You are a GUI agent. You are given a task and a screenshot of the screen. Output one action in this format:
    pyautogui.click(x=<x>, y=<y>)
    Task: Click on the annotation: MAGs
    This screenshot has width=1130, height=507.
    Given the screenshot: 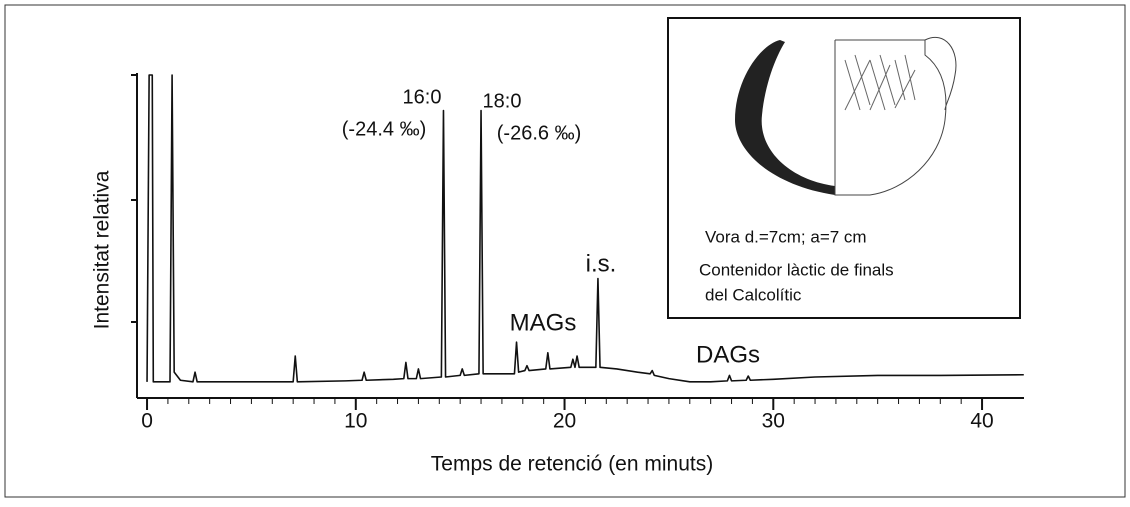 What is the action you would take?
    pyautogui.click(x=543, y=322)
    